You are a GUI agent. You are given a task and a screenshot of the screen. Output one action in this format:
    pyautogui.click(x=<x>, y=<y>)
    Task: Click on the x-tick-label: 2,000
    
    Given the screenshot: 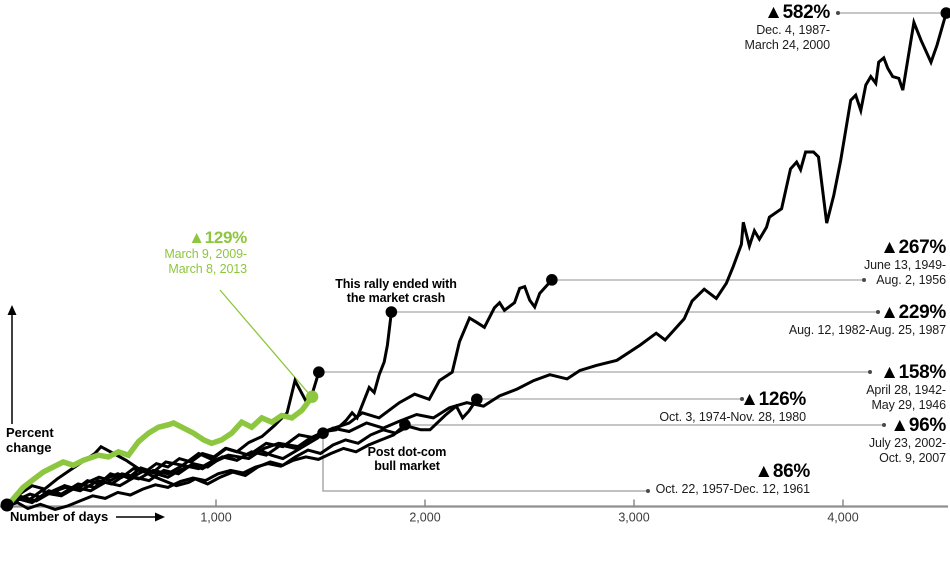 What is the action you would take?
    pyautogui.click(x=424, y=518)
    